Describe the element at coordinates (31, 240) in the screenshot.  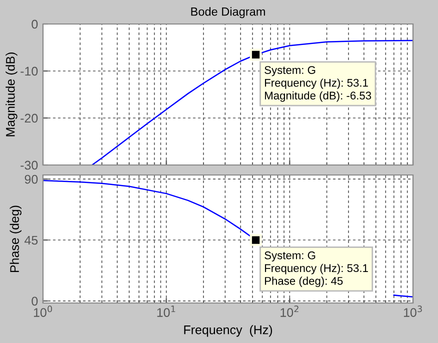
I see `y-tick-label: 45` at that location.